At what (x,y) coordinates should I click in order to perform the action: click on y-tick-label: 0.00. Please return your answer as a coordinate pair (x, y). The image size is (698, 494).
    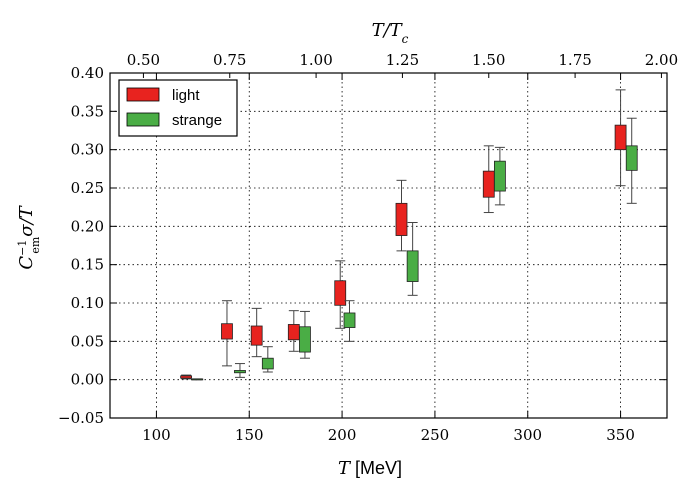
    Looking at the image, I should click on (87, 380).